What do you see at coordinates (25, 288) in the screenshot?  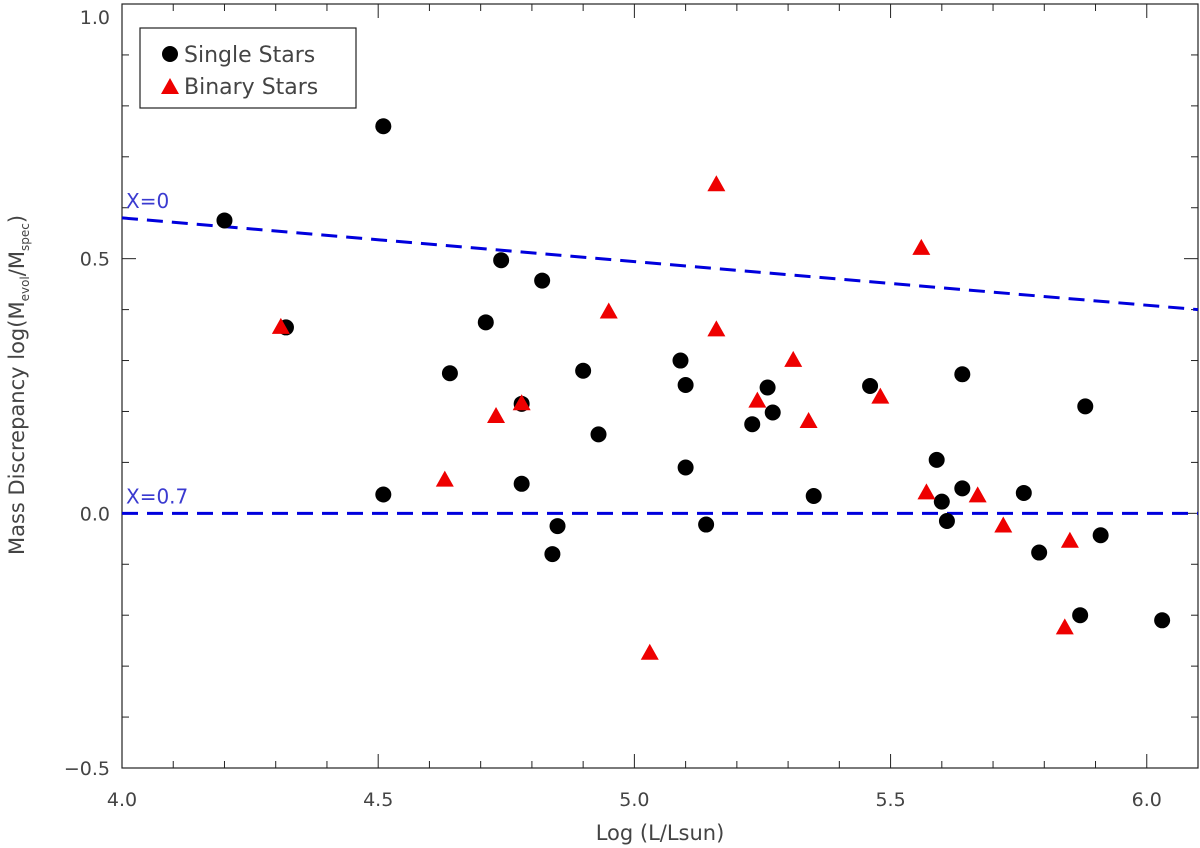 I see `y-axis-title-sub1: evol` at bounding box center [25, 288].